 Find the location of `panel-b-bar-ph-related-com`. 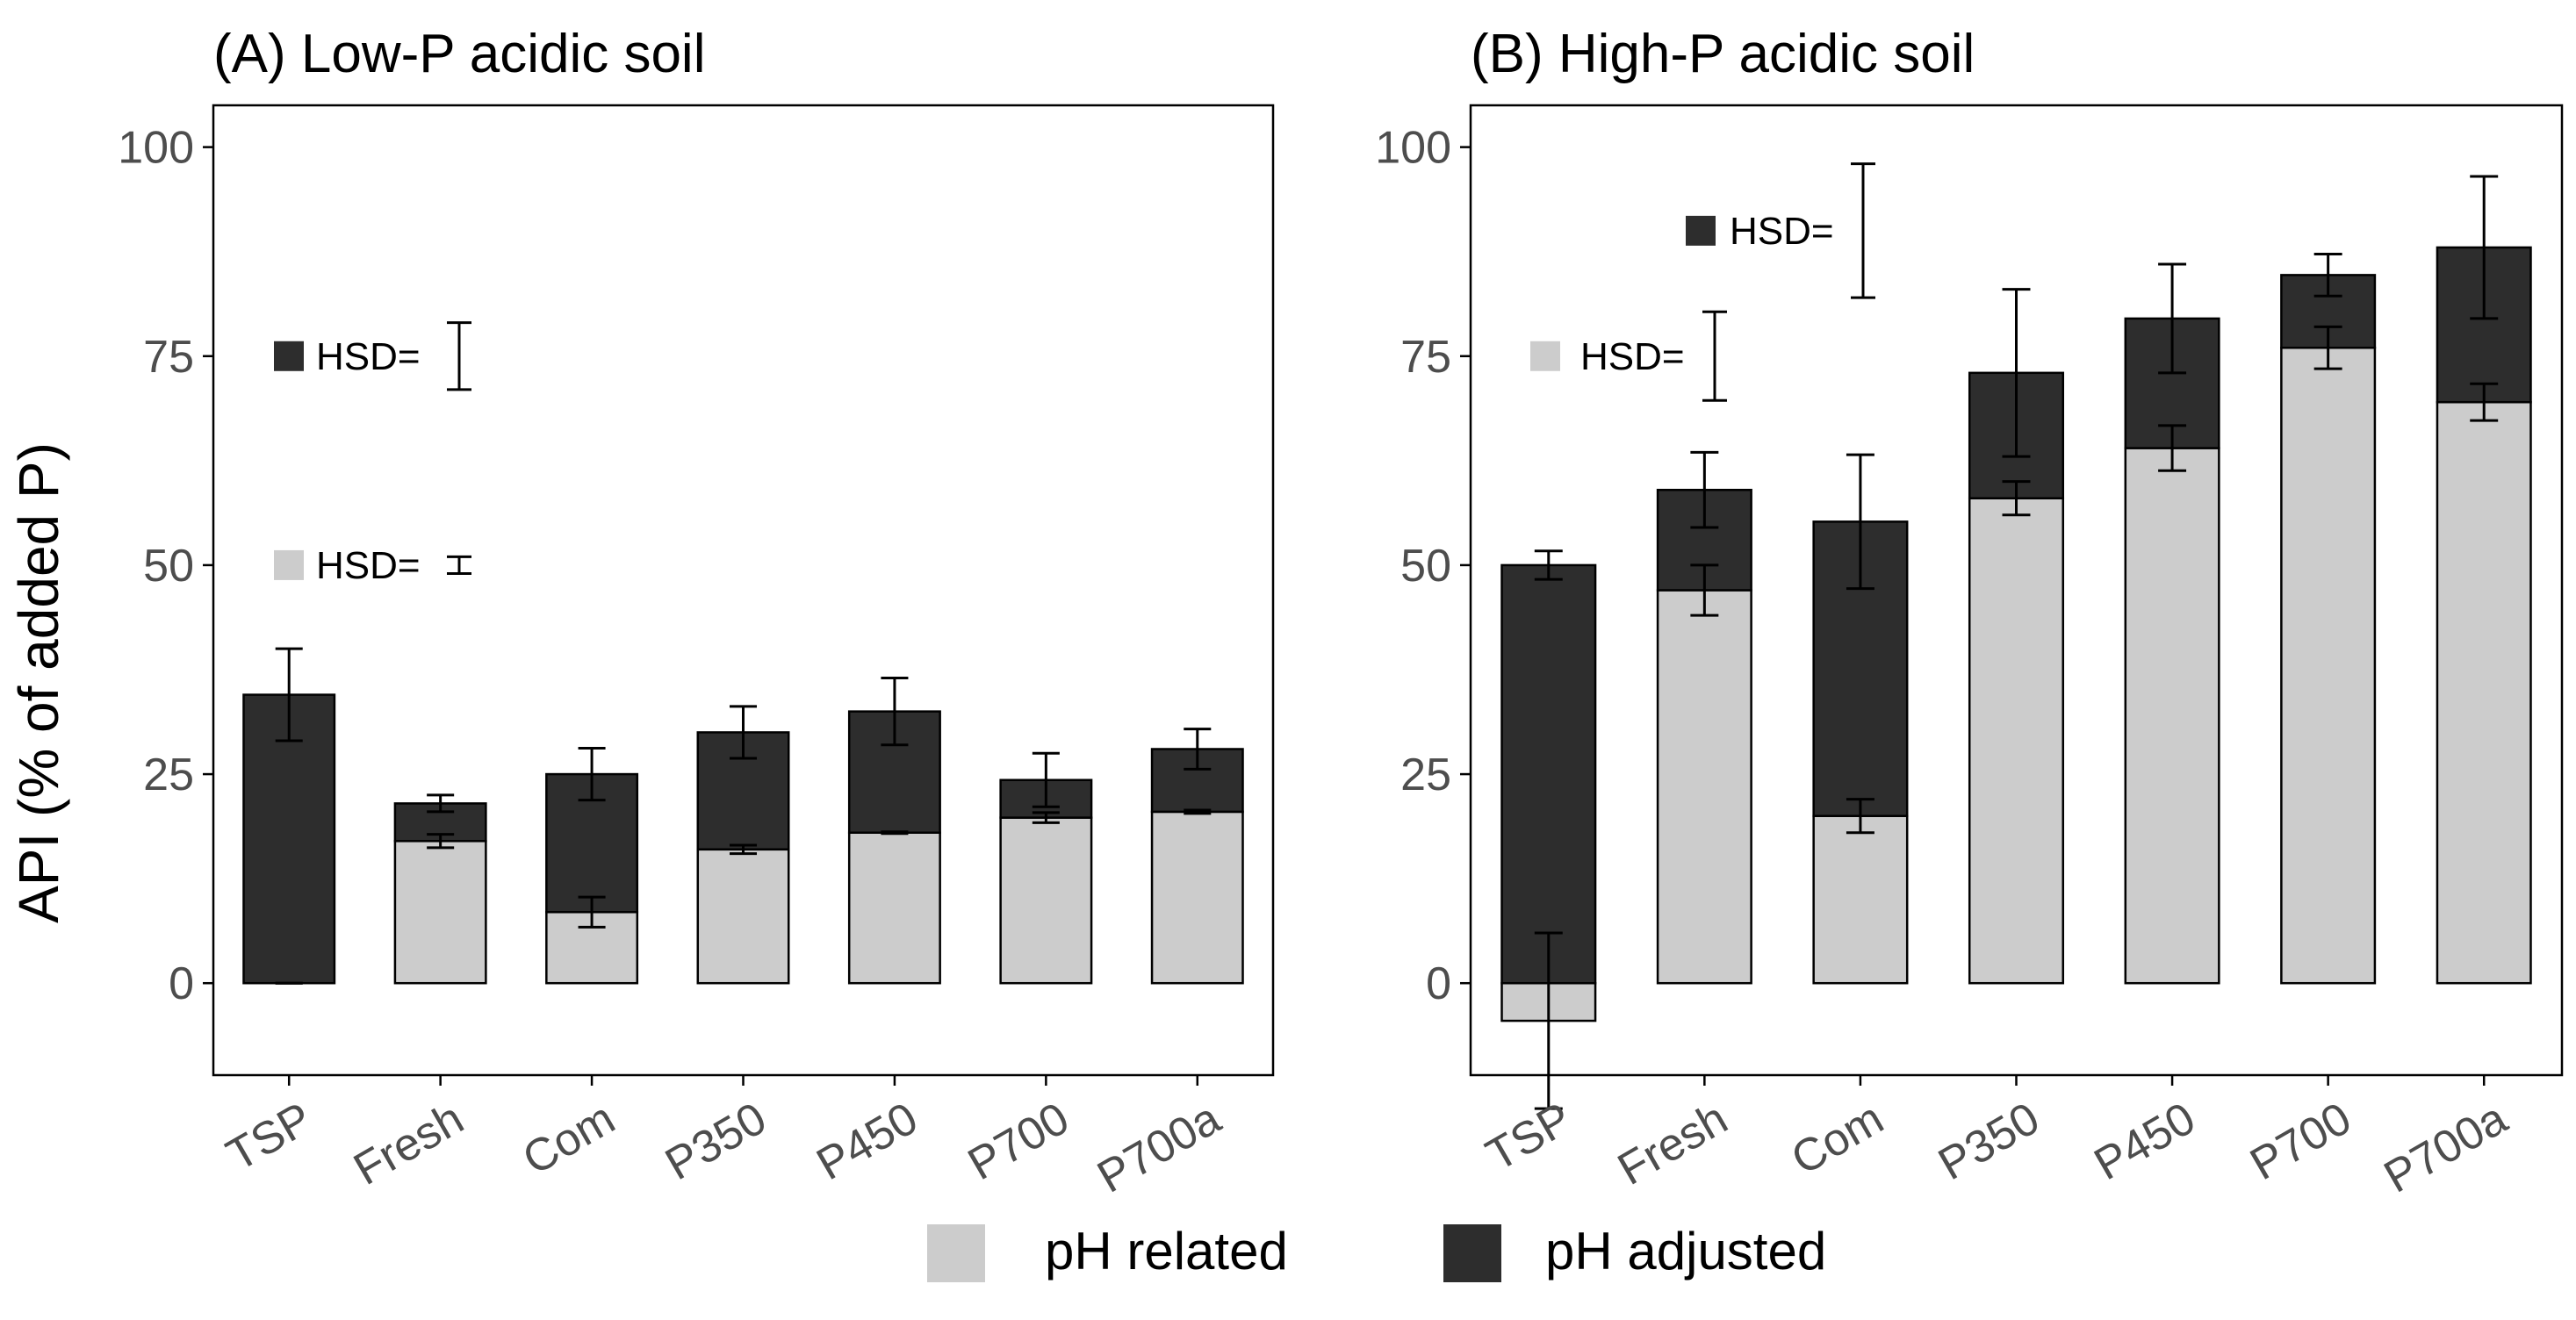

panel-b-bar-ph-related-com is located at coordinates (1860, 899).